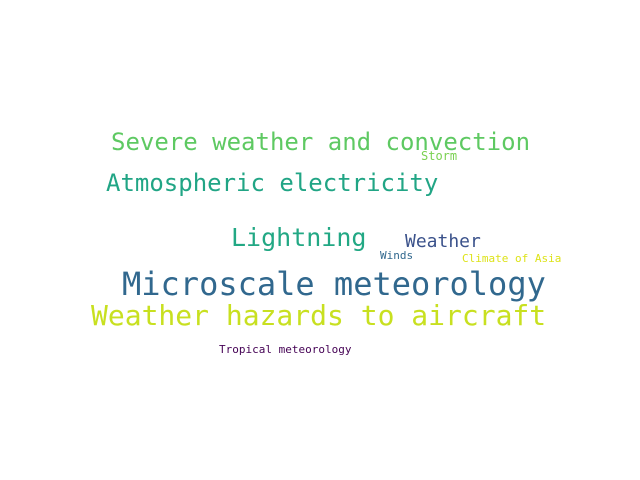 The image size is (640, 480). I want to click on word-microscale-meteorology: Microscale meteorology, so click(334, 284).